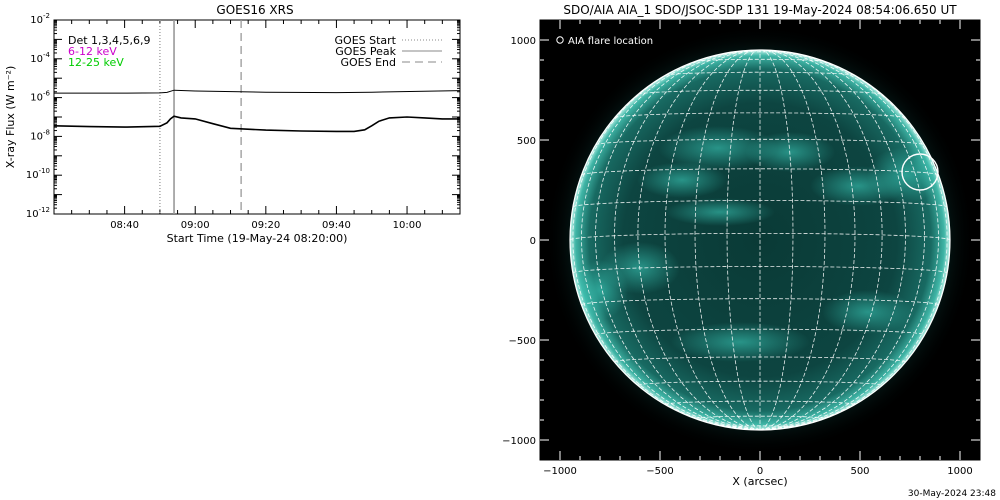 This screenshot has width=1000, height=500. Describe the element at coordinates (859, 471) in the screenshot. I see `aia-x-tick-label: 500` at that location.